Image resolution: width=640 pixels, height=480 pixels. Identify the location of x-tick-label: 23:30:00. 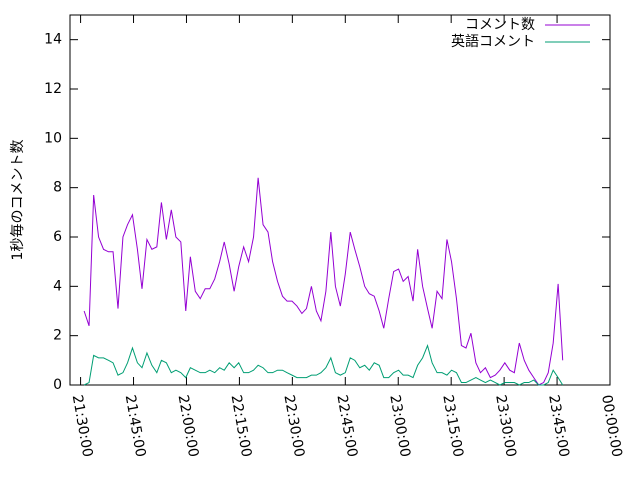
(505, 426).